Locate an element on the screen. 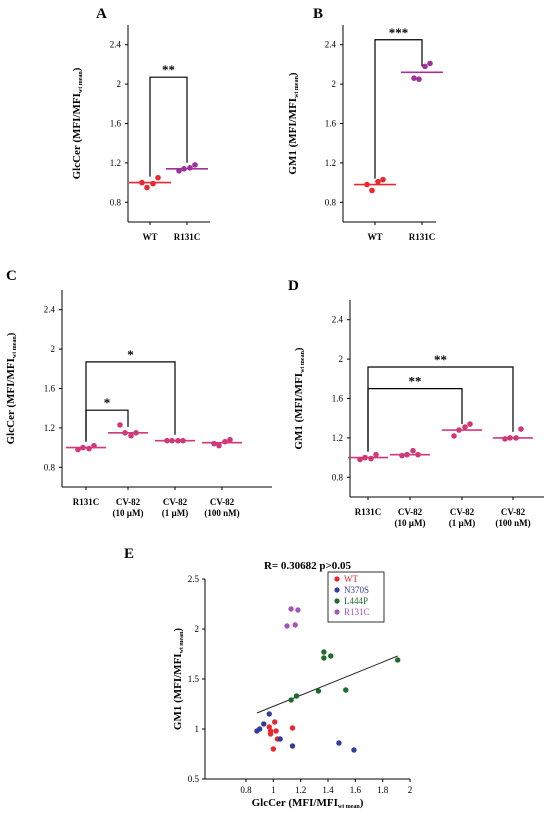 Image resolution: width=550 pixels, height=817 pixels. trend-line is located at coordinates (327, 684).